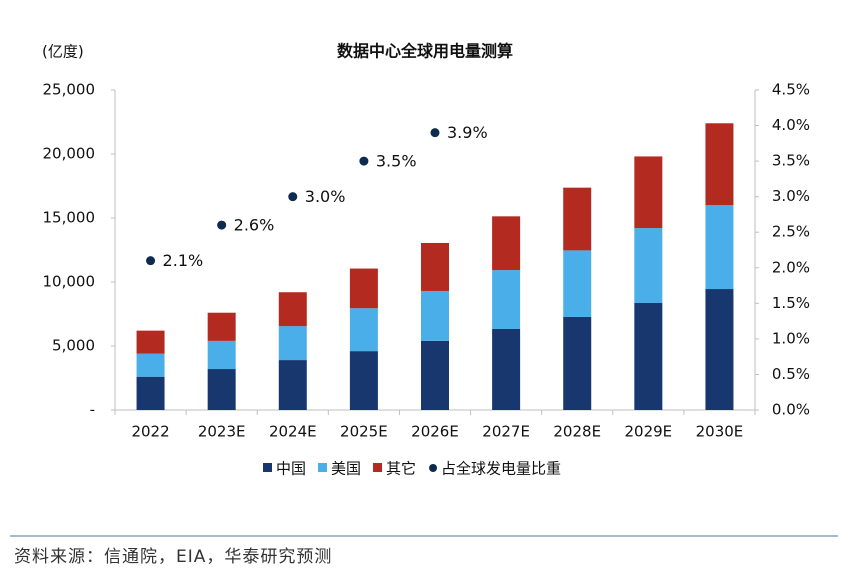 The image size is (852, 584). I want to click on source-note: 资料来源：信通院，EIA，华泰研究预测, so click(173, 557).